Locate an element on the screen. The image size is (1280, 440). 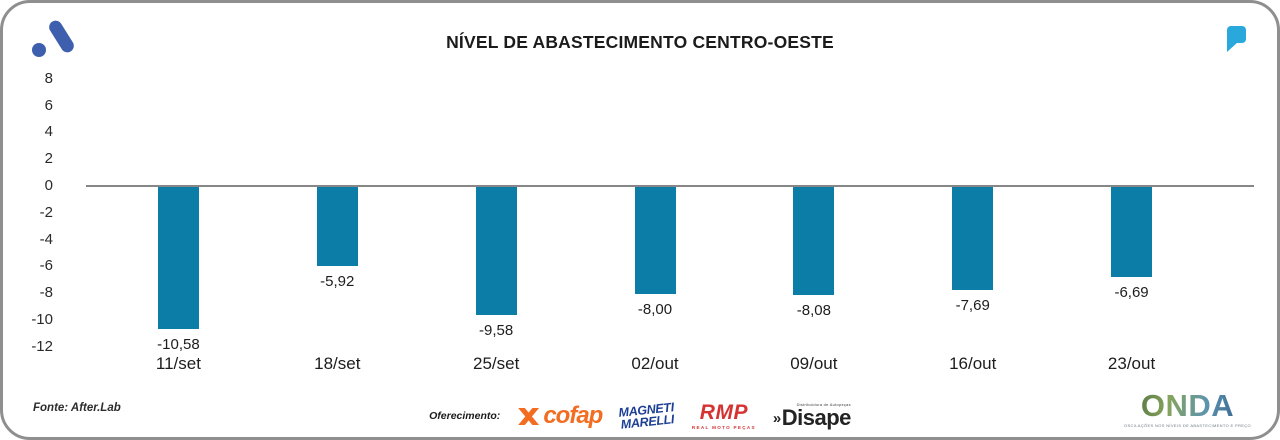
quote-tail-icon is located at coordinates (1232, 47).